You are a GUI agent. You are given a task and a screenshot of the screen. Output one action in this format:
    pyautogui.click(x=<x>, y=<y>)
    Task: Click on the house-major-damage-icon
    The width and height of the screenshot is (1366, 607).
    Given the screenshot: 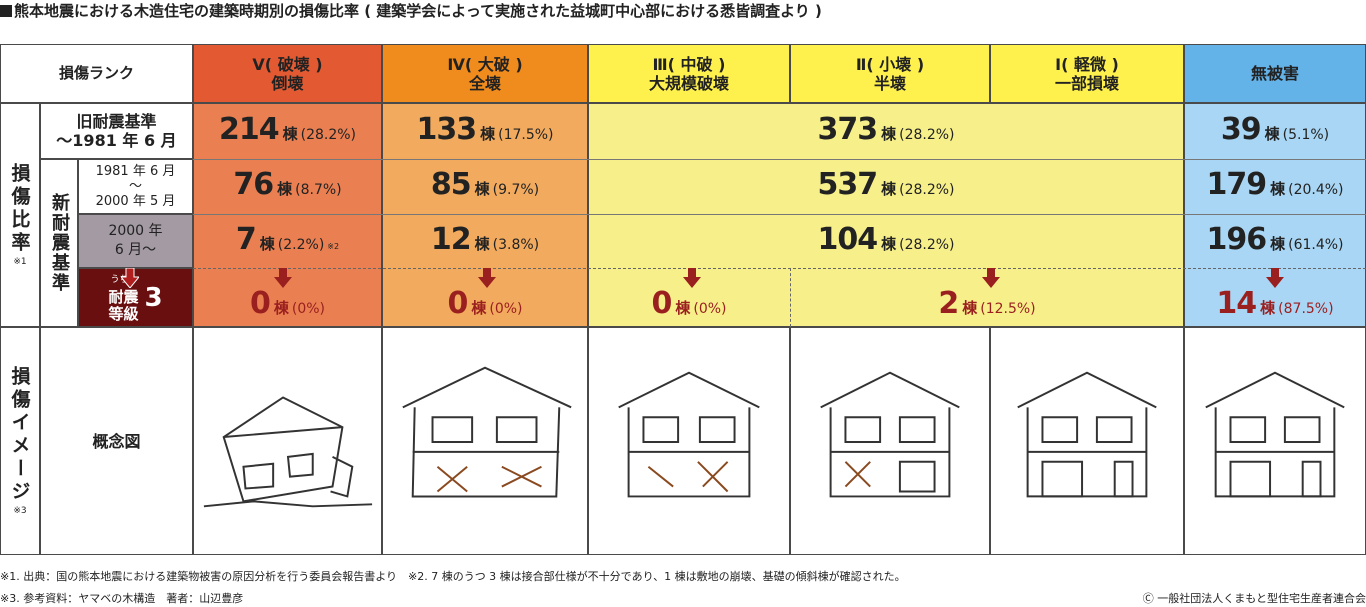 What is the action you would take?
    pyautogui.click(x=689, y=441)
    